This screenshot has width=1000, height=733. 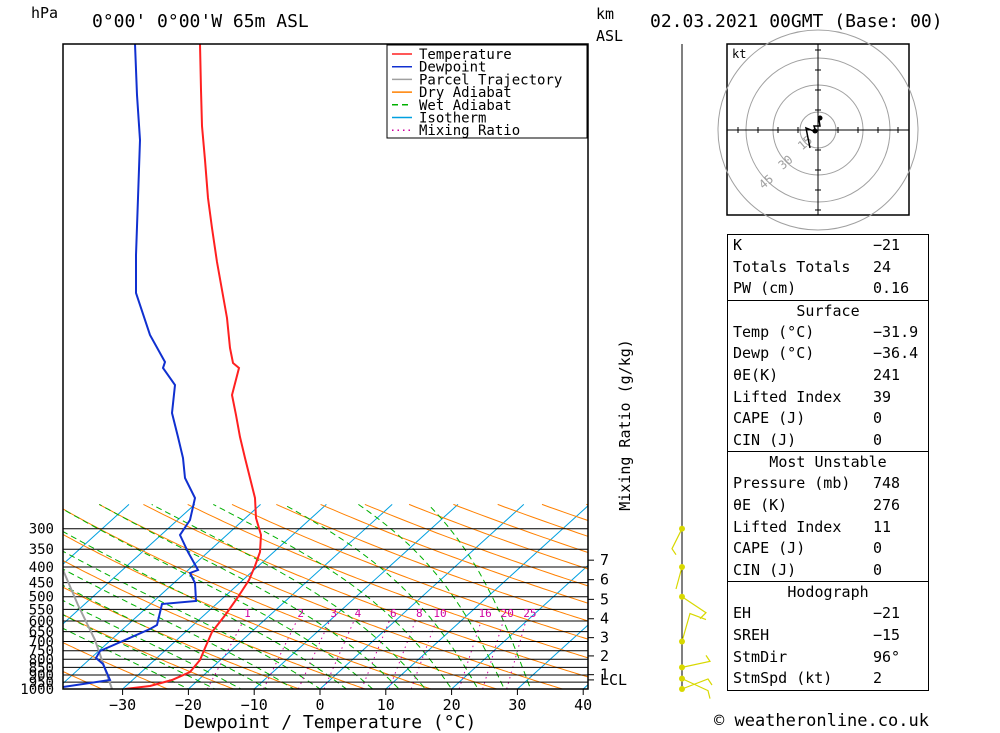 What do you see at coordinates (821, 721) in the screenshot?
I see `credit-link: © weatheronline.co.uk` at bounding box center [821, 721].